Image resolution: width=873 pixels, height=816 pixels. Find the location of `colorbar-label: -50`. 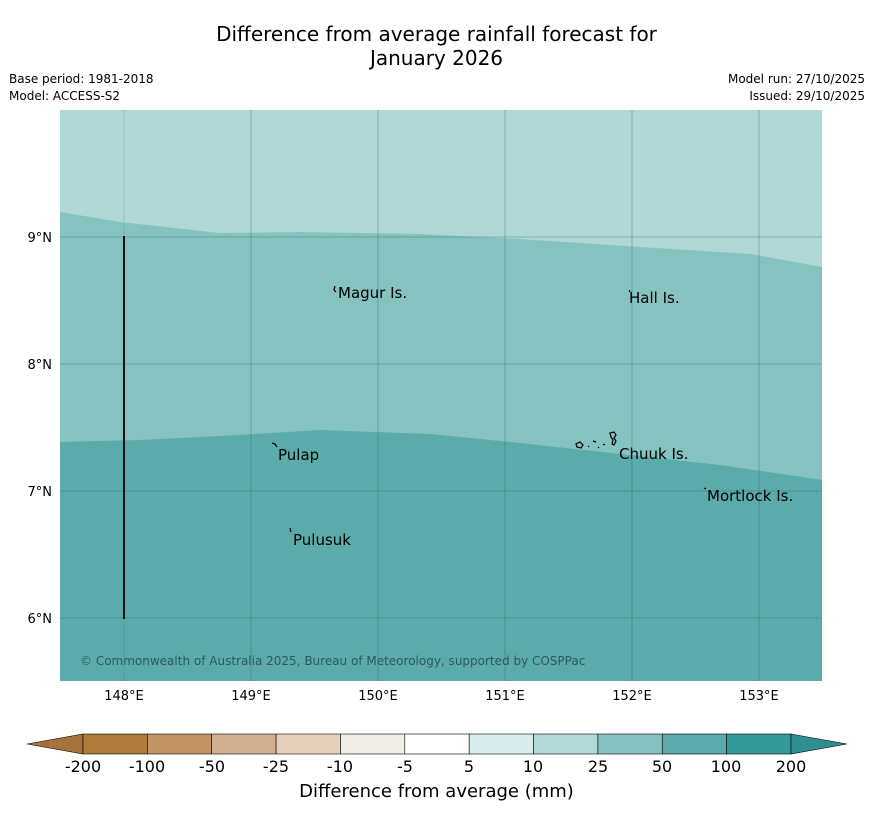

colorbar-label: -50 is located at coordinates (212, 766).